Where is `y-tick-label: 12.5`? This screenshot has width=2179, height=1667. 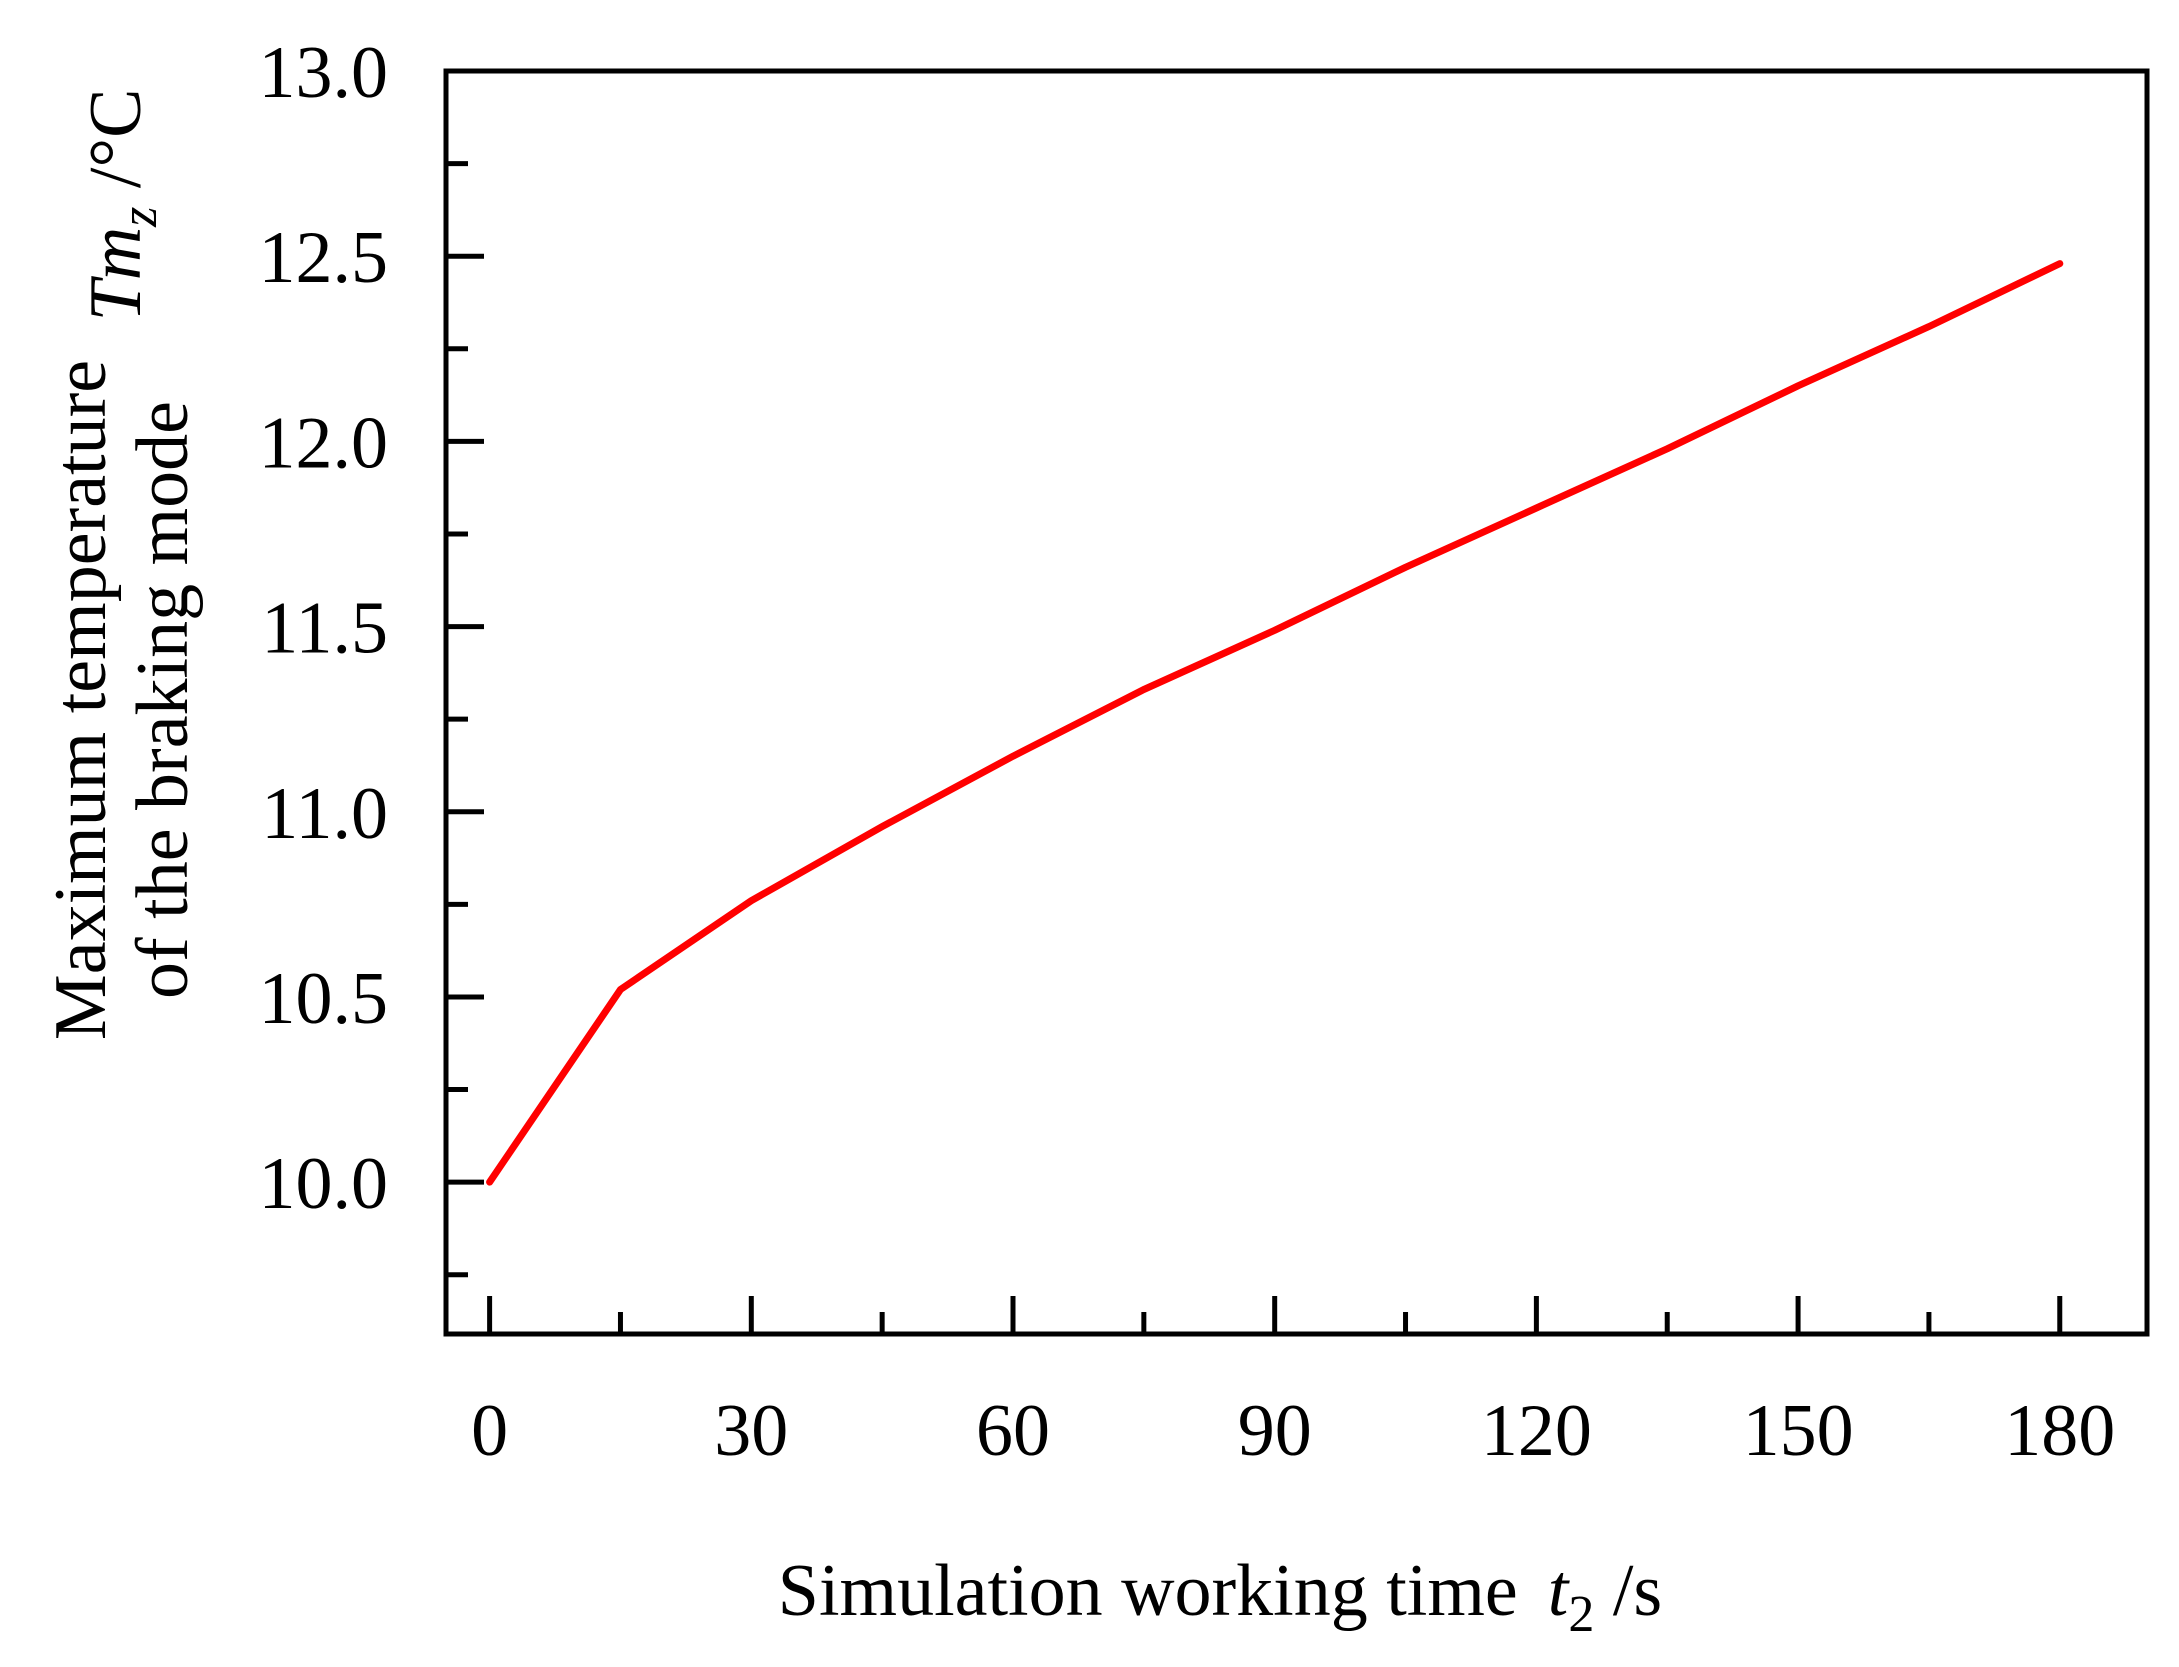
y-tick-label: 12.5 is located at coordinates (324, 258).